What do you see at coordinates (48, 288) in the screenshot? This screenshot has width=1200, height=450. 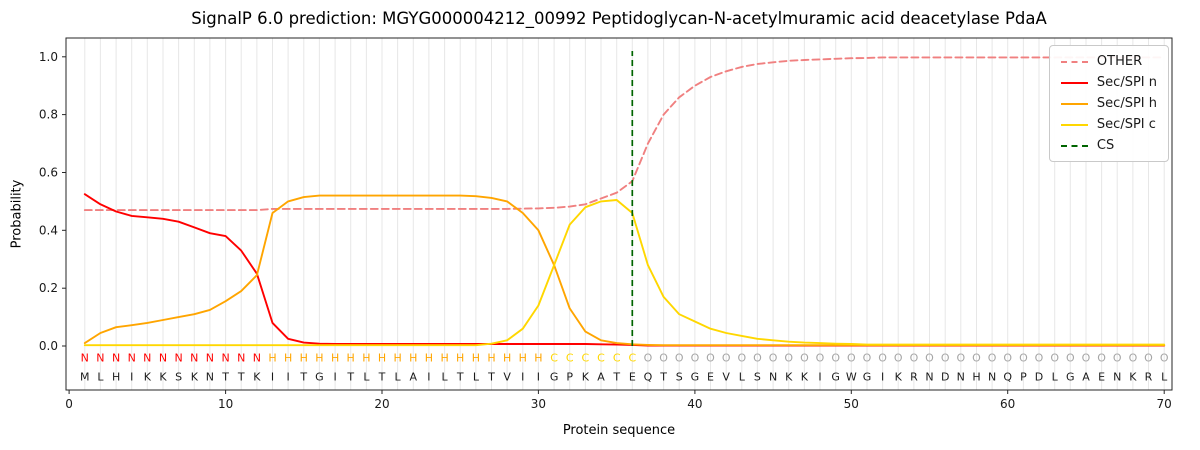 I see `y-tick-label: 0.2` at bounding box center [48, 288].